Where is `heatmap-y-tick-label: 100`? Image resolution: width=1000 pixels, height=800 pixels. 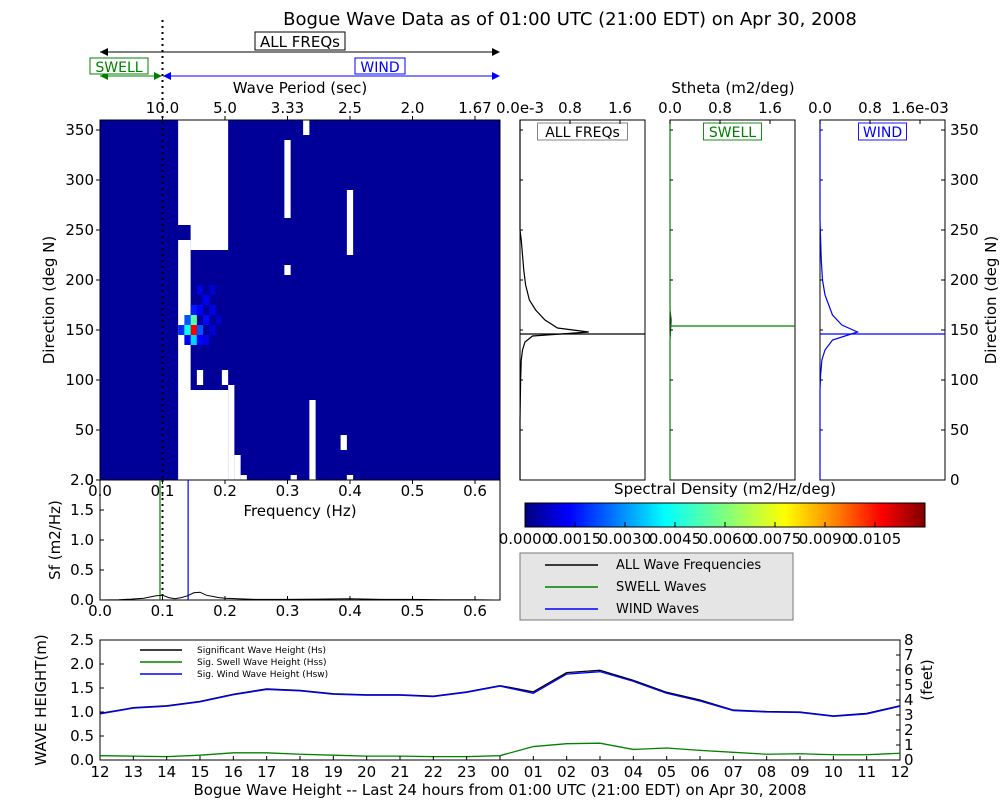
heatmap-y-tick-label: 100 is located at coordinates (79, 380).